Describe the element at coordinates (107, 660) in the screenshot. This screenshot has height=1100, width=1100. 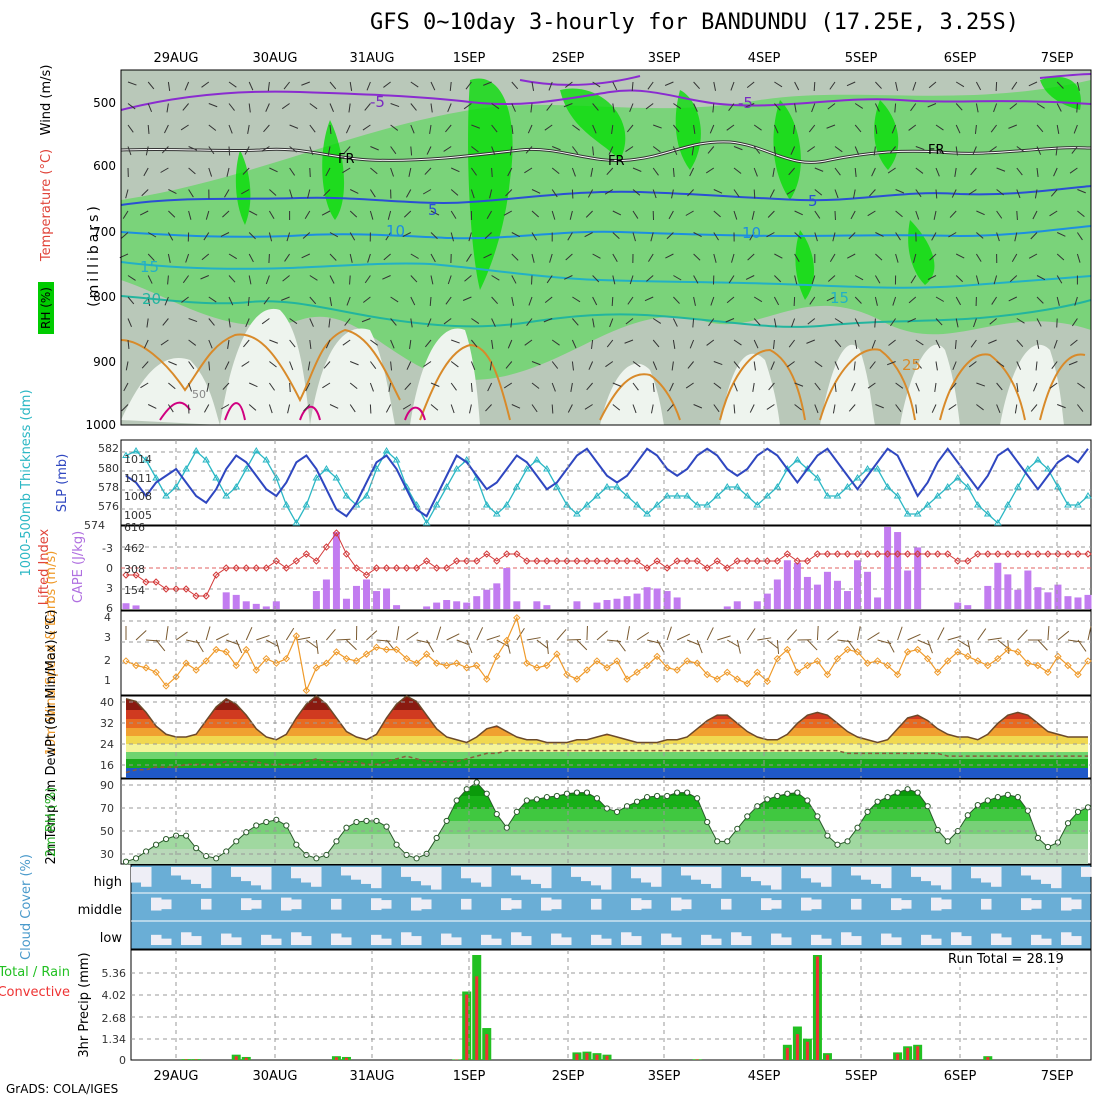
I see `wind-tick: 2` at that location.